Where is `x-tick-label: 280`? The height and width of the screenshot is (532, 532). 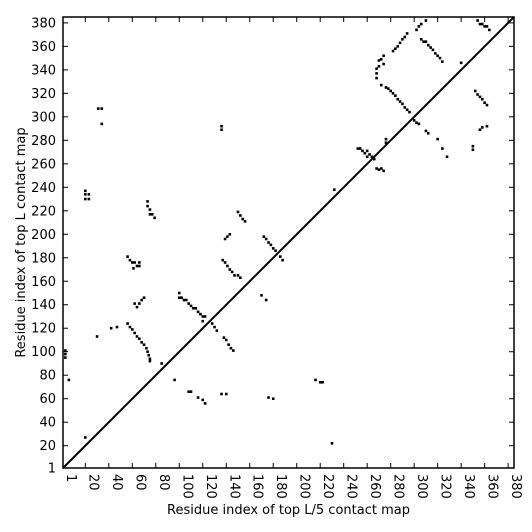 x-tick-label: 280 is located at coordinates (398, 486).